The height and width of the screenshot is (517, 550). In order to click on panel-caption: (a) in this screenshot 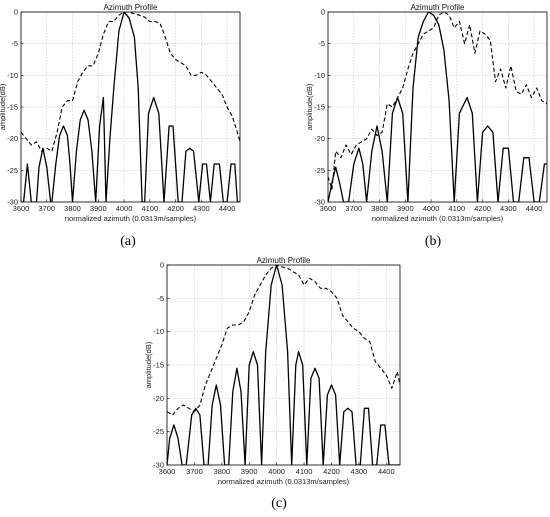, I will do `click(128, 241)`.